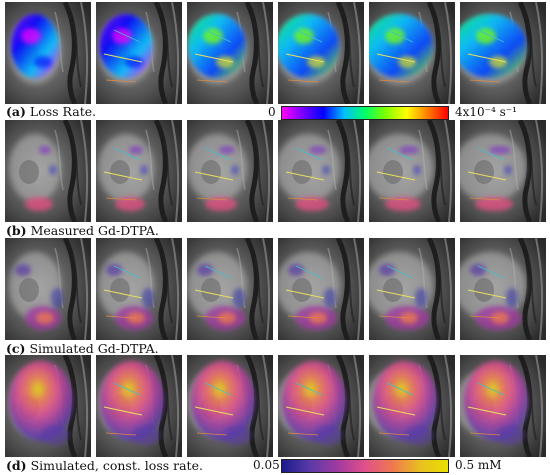 Image resolution: width=550 pixels, height=475 pixels. Describe the element at coordinates (16, 348) in the screenshot. I see `caption-c-label: (c)` at that location.